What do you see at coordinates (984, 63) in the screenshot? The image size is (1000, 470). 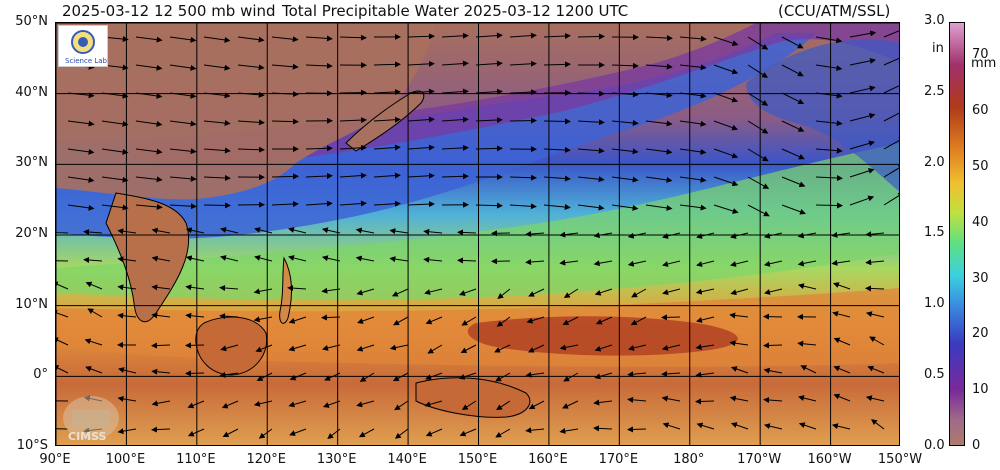 I see `colorbar-mm-unit: mm` at bounding box center [984, 63].